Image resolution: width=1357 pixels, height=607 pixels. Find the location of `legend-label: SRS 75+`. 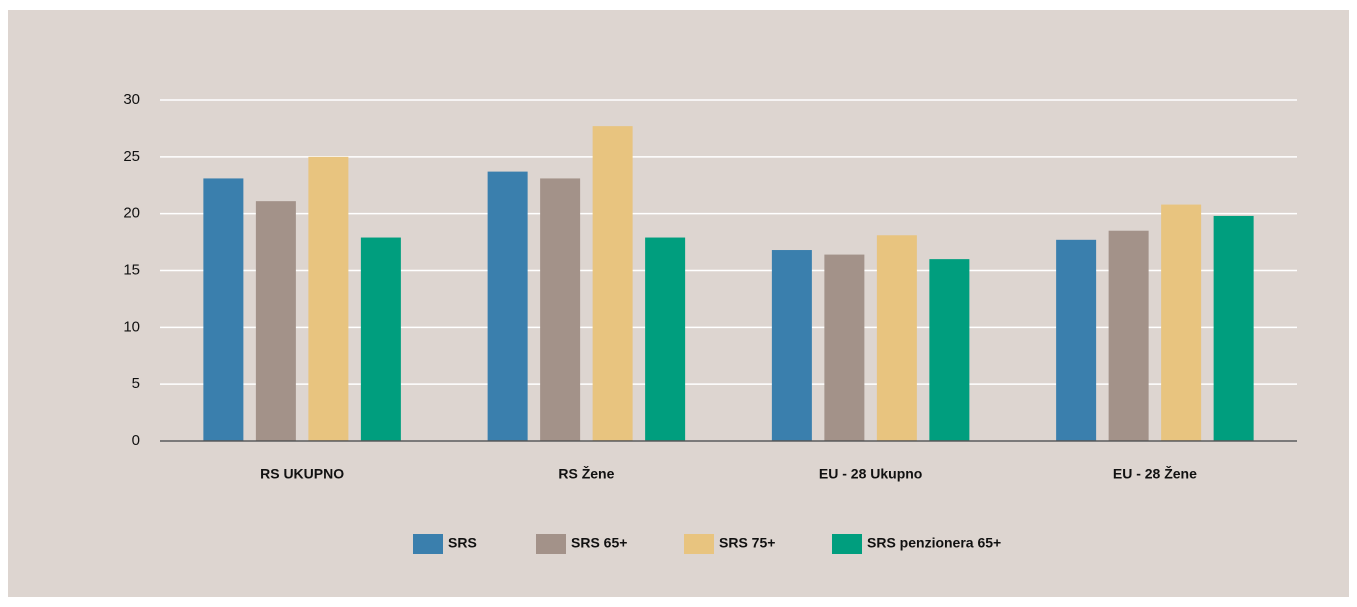

legend-label: SRS 75+ is located at coordinates (747, 543).